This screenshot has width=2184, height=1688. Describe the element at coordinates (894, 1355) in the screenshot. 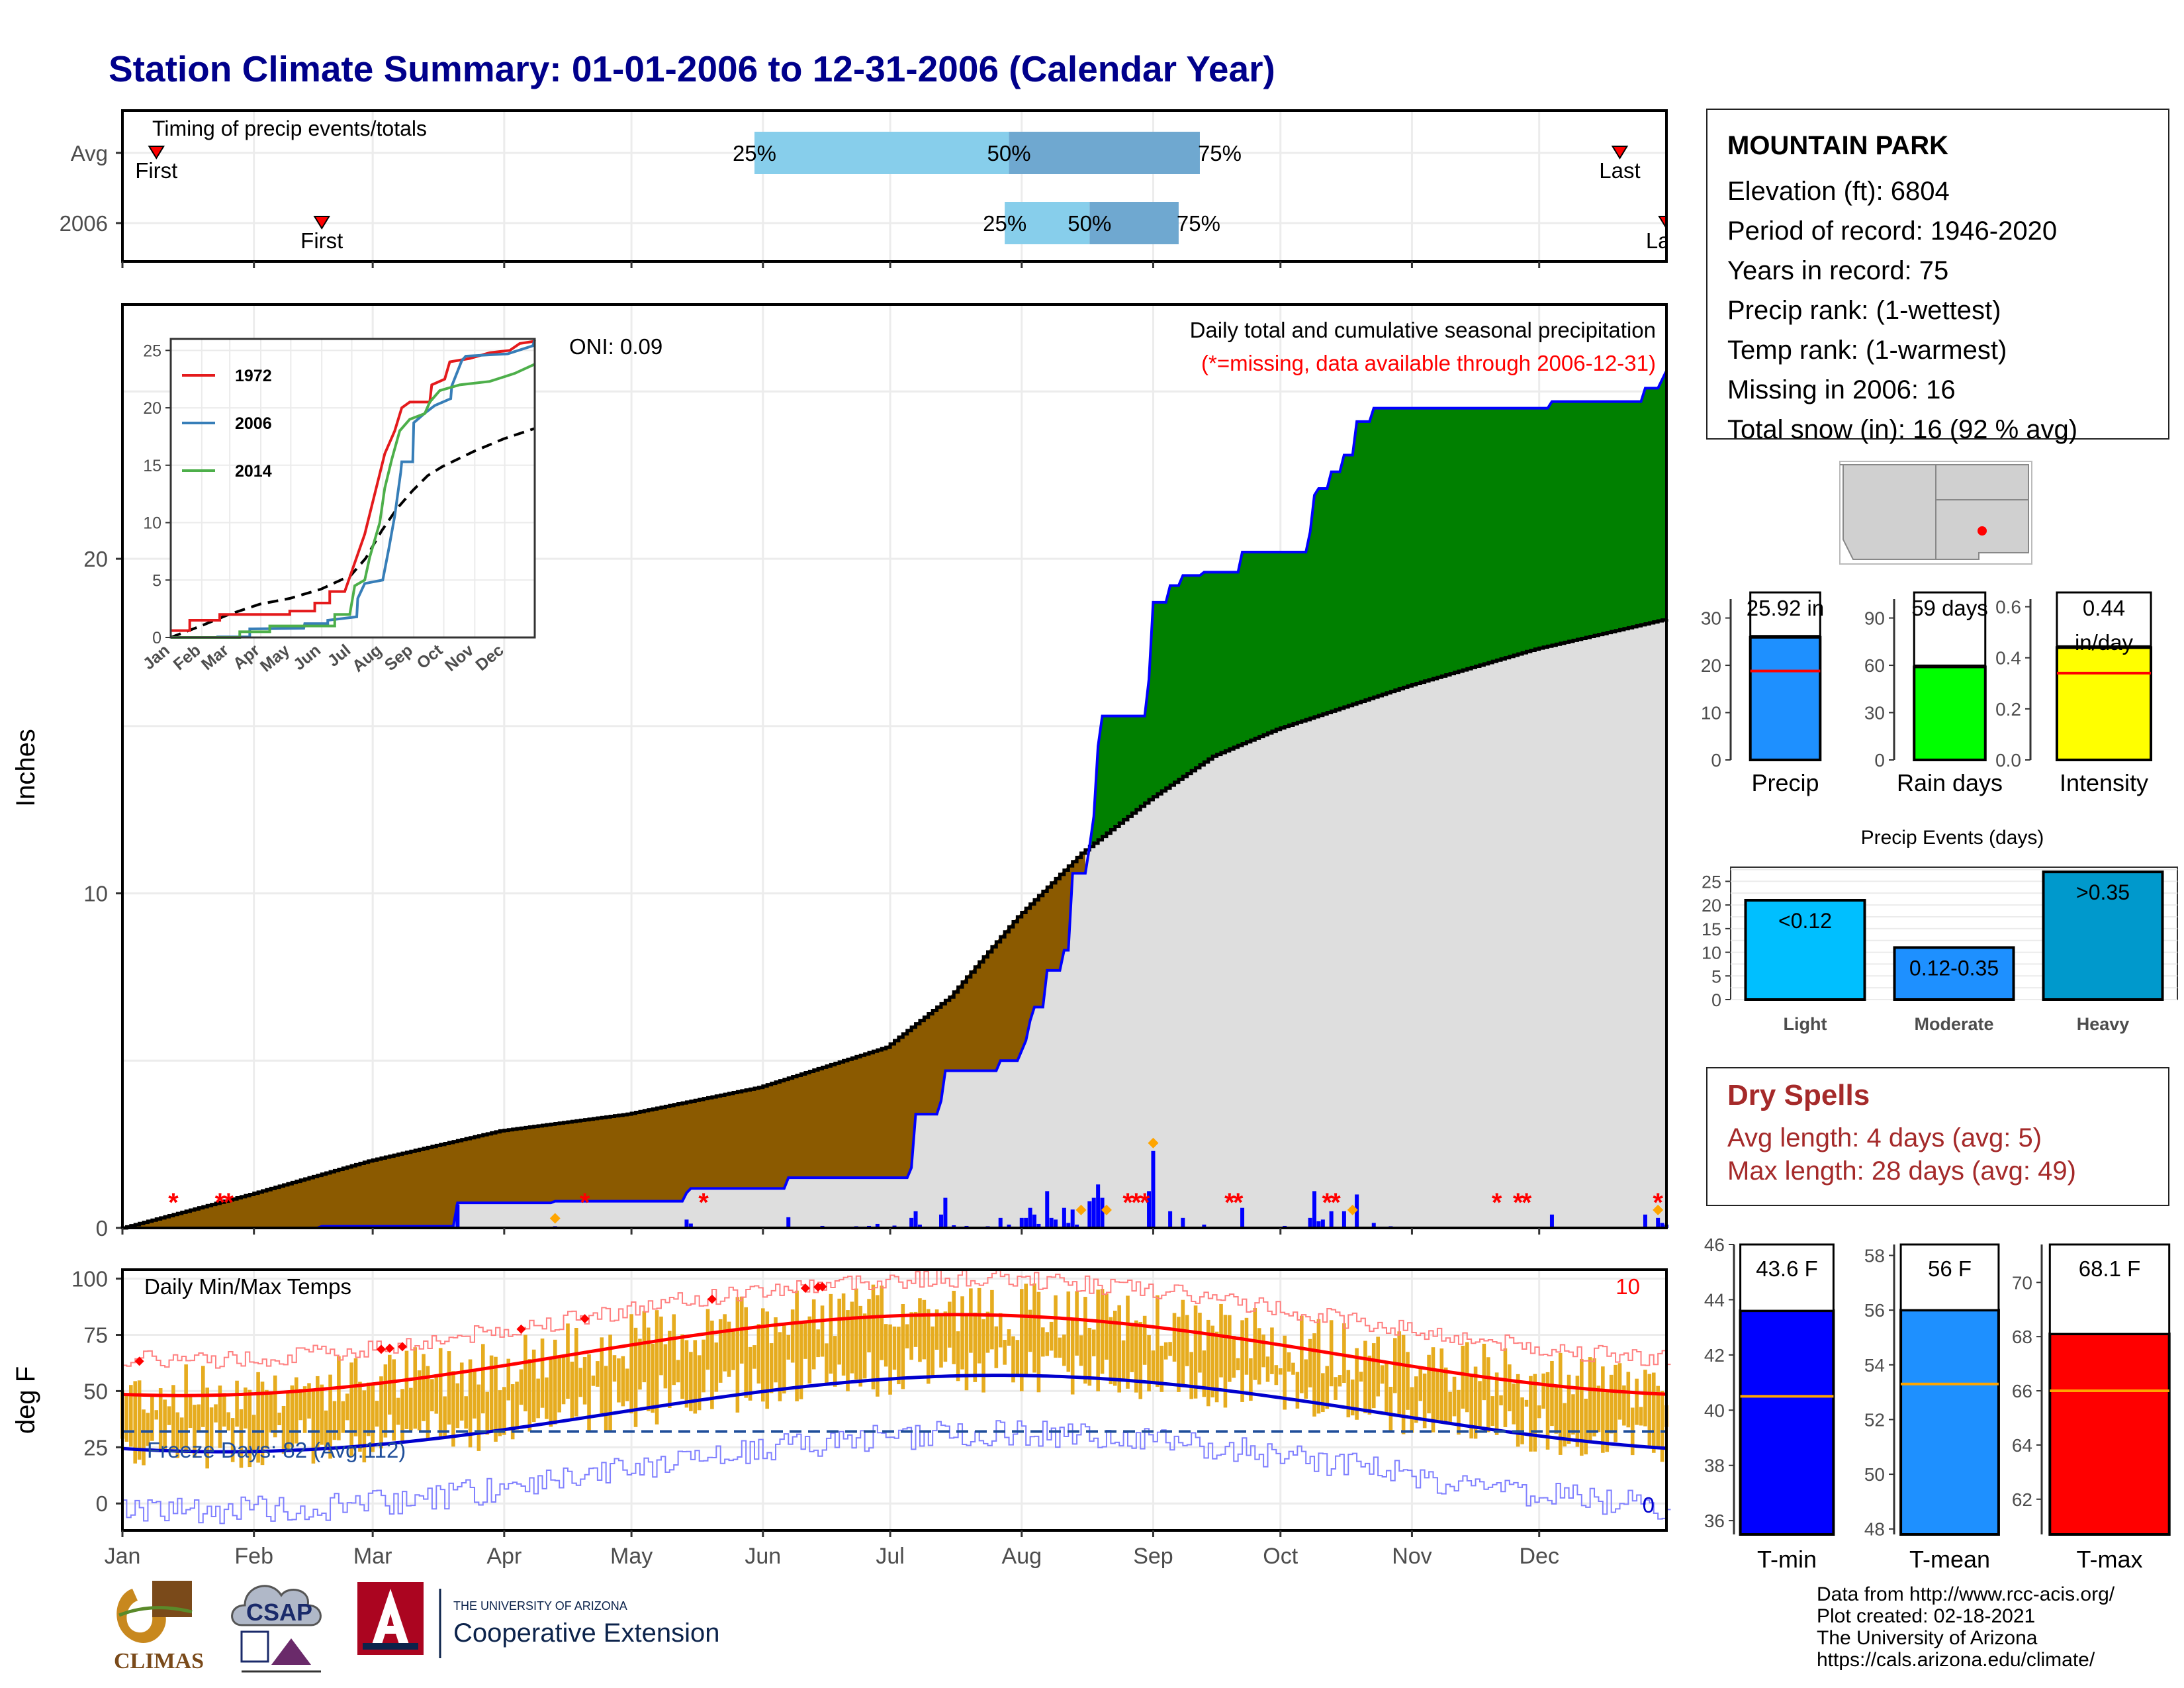

I see `average-max-line` at that location.